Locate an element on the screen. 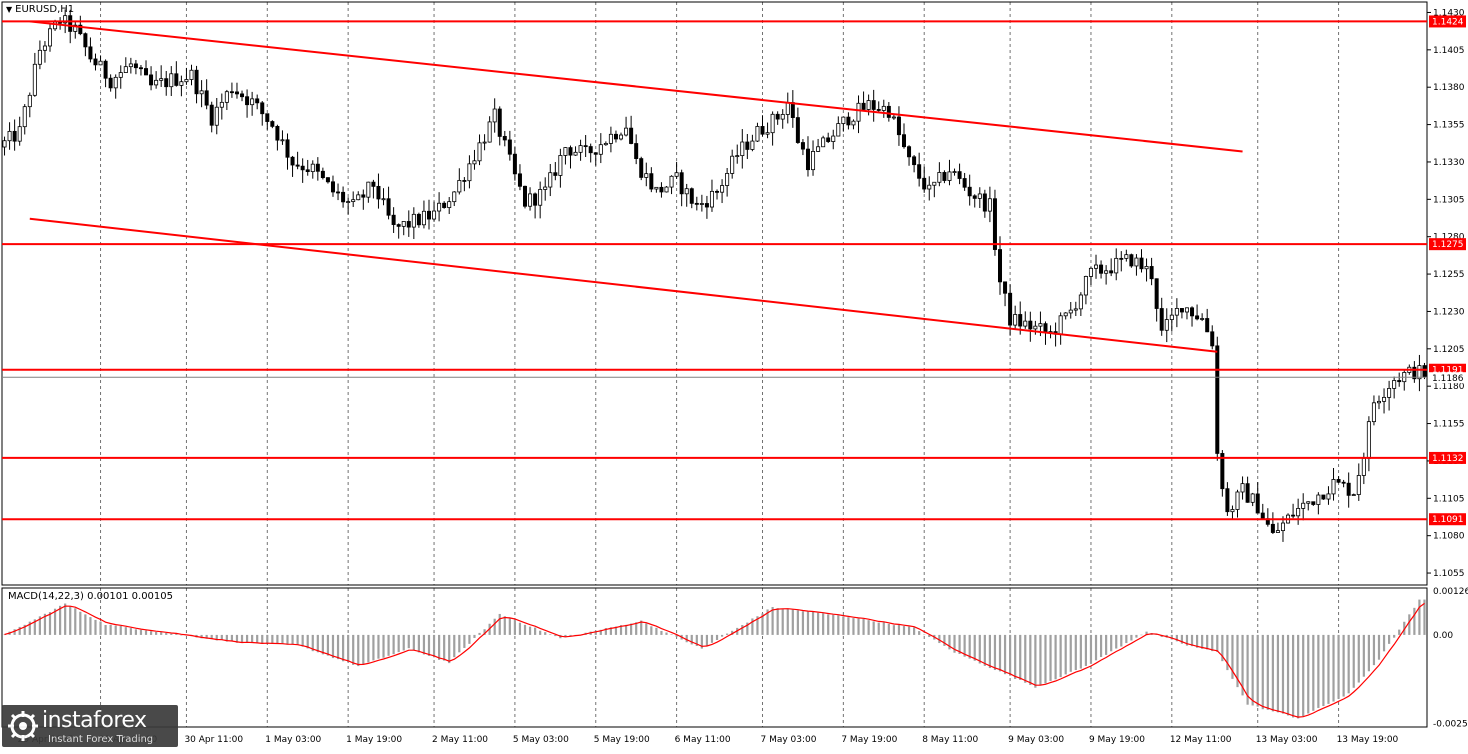 This screenshot has width=1468, height=754. level-label-bg is located at coordinates (1447, 457).